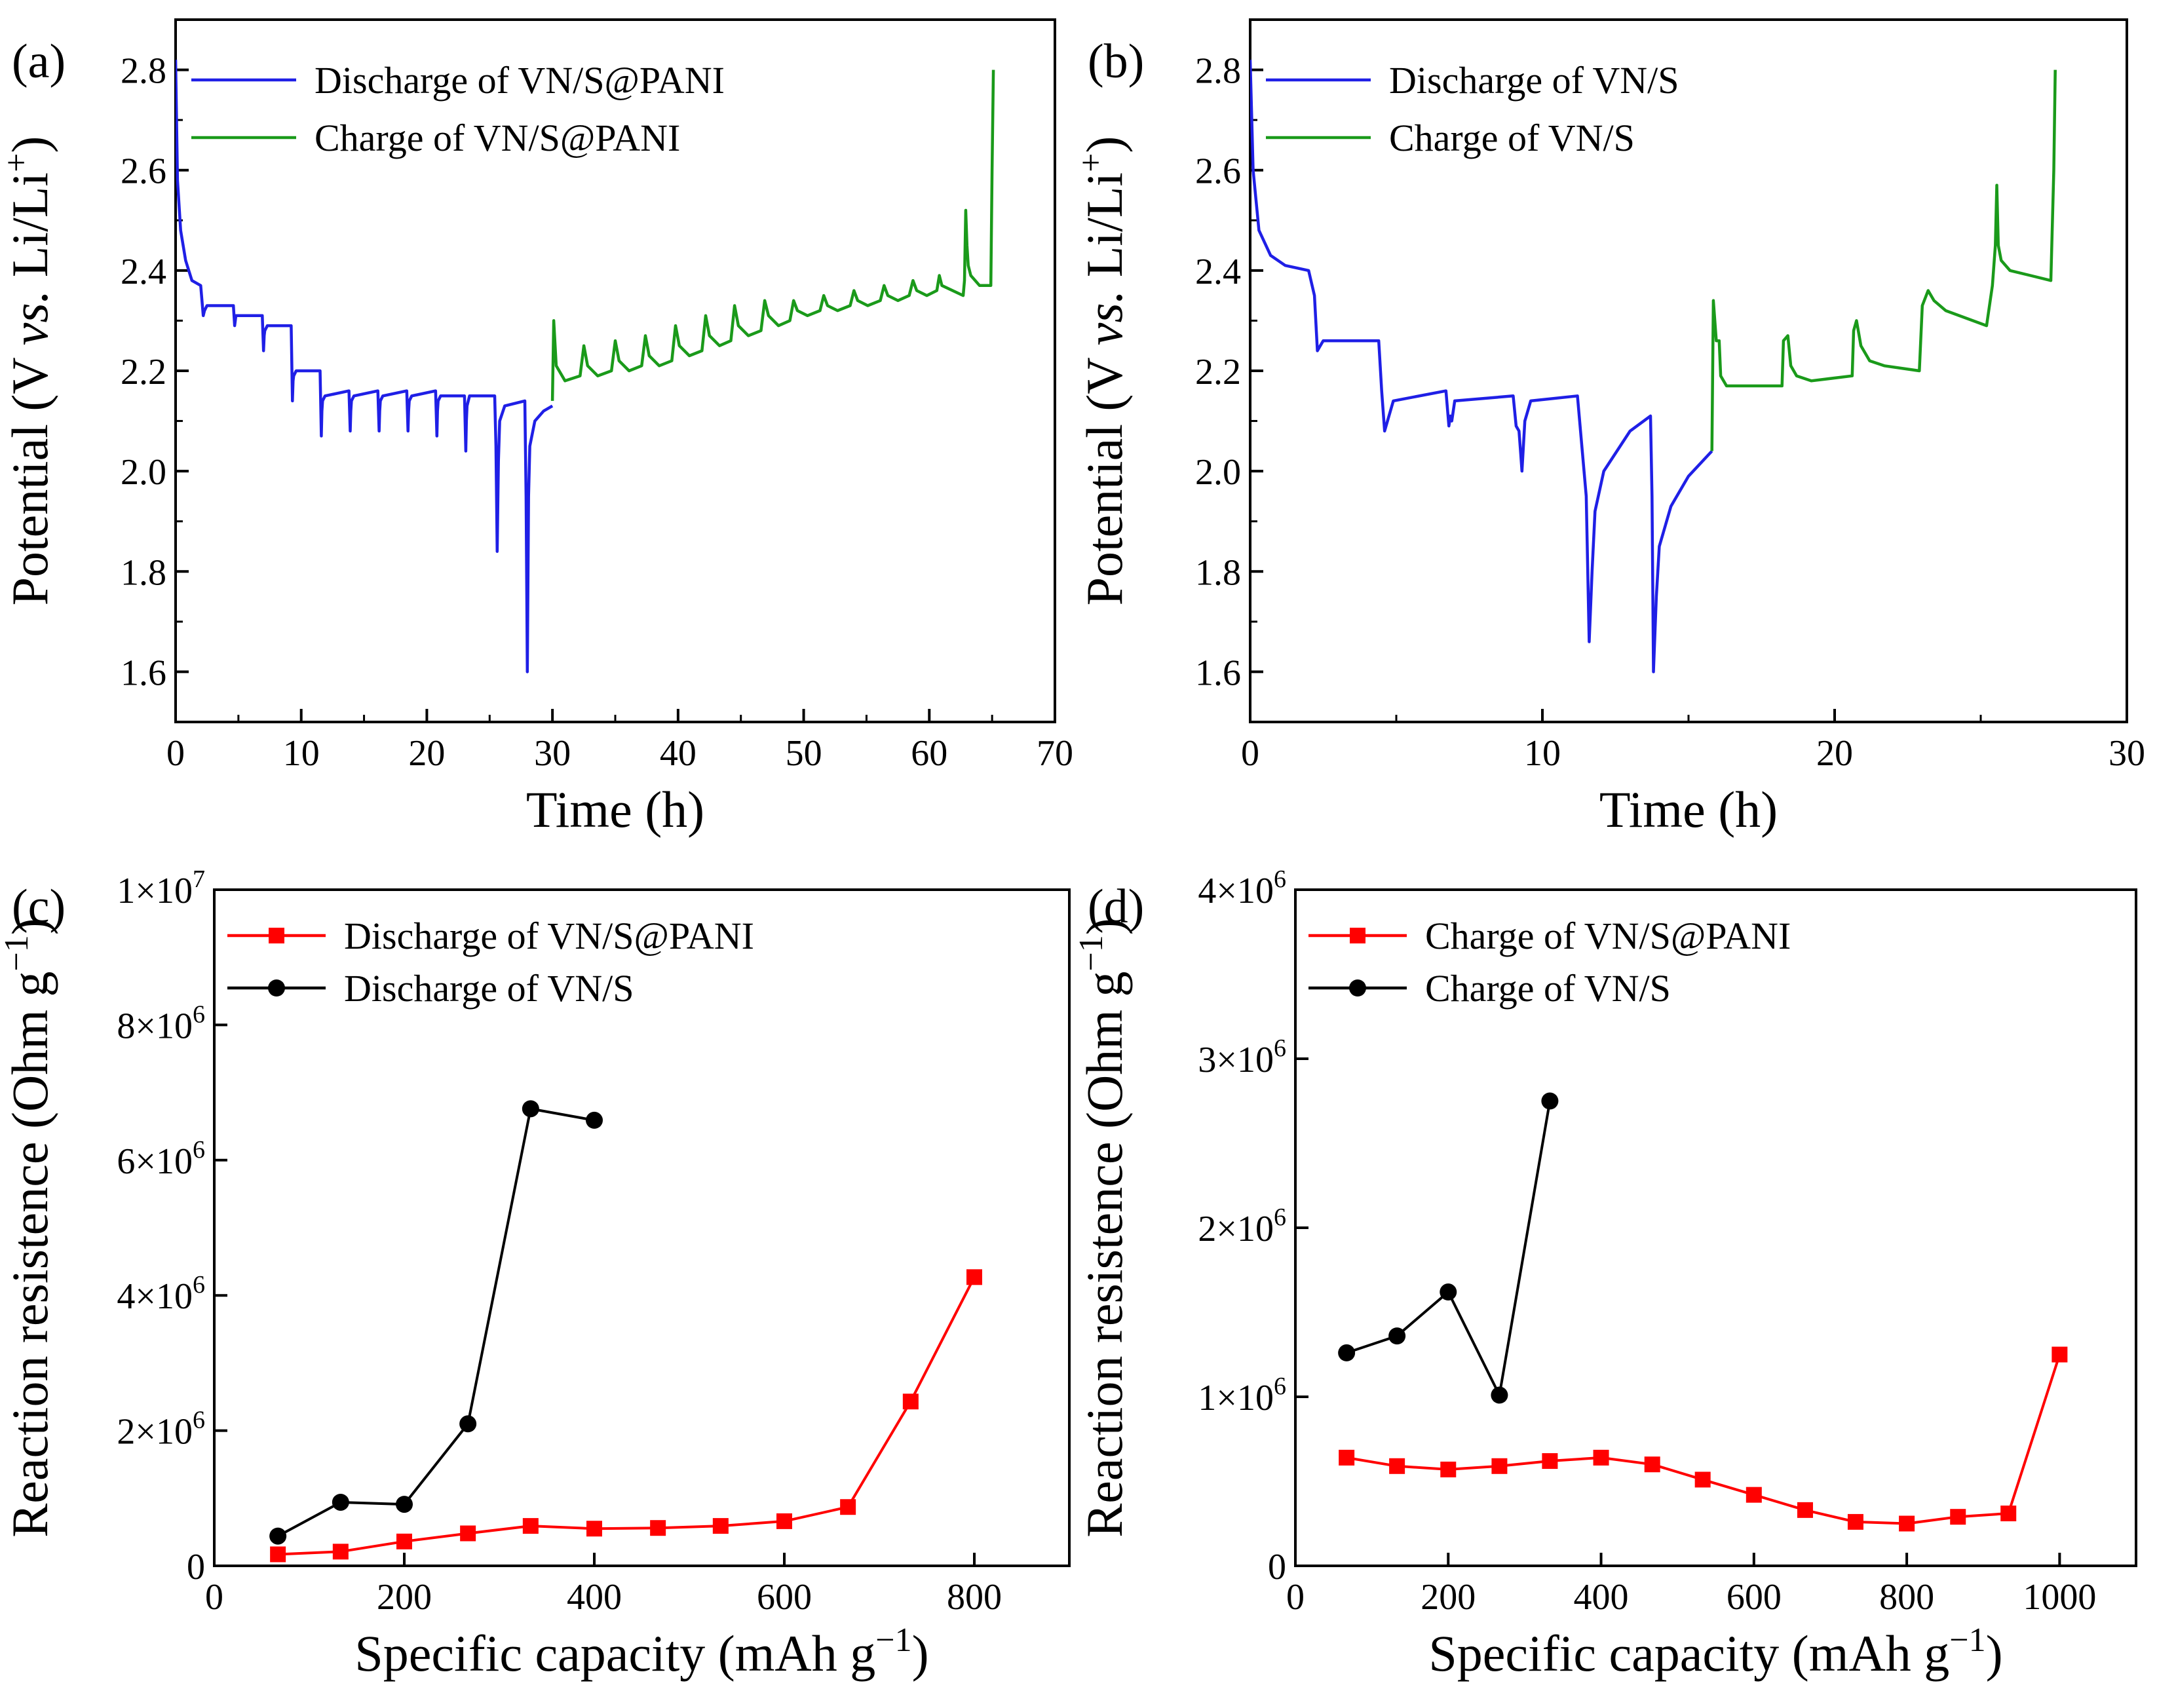  What do you see at coordinates (161, 888) in the screenshot?
I see `y-tick-label: 1×10⁷` at bounding box center [161, 888].